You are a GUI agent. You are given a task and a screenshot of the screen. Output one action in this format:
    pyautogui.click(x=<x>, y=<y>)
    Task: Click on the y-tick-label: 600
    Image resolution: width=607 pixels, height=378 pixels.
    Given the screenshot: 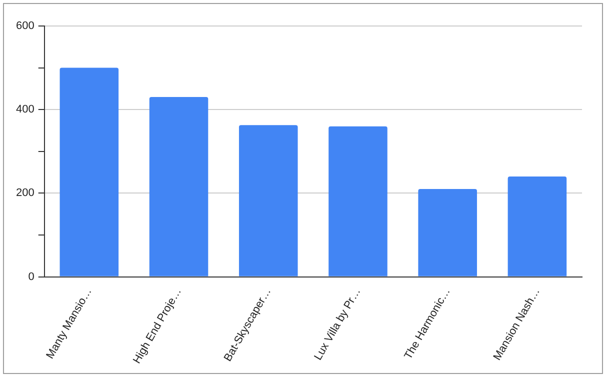 What is the action you would take?
    pyautogui.click(x=25, y=26)
    